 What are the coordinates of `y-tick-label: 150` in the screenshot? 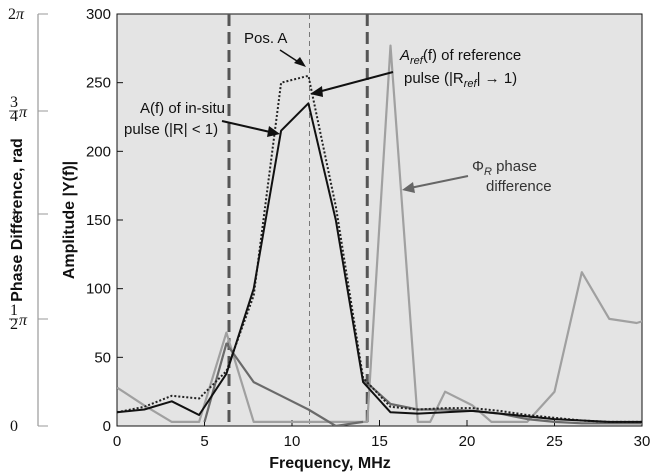 It's located at (98, 220).